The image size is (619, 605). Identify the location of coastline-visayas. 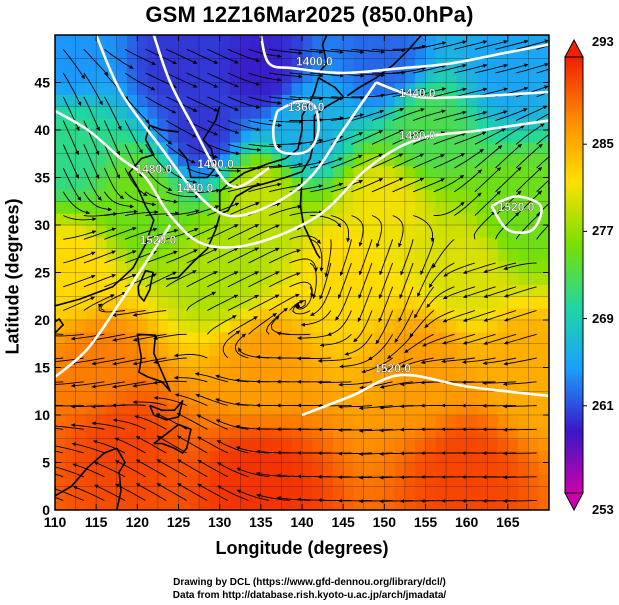
(166, 410).